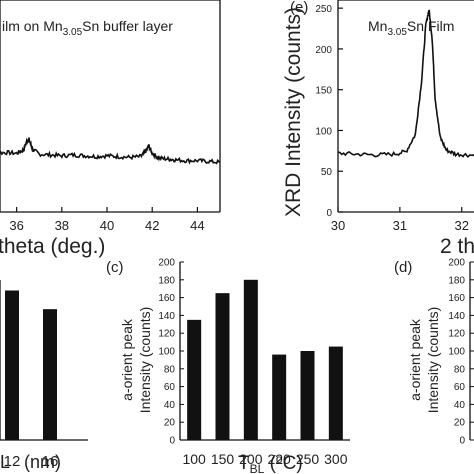  I want to click on xrd-left-ticks: 36 38 40 42 44, so click(107, 220).